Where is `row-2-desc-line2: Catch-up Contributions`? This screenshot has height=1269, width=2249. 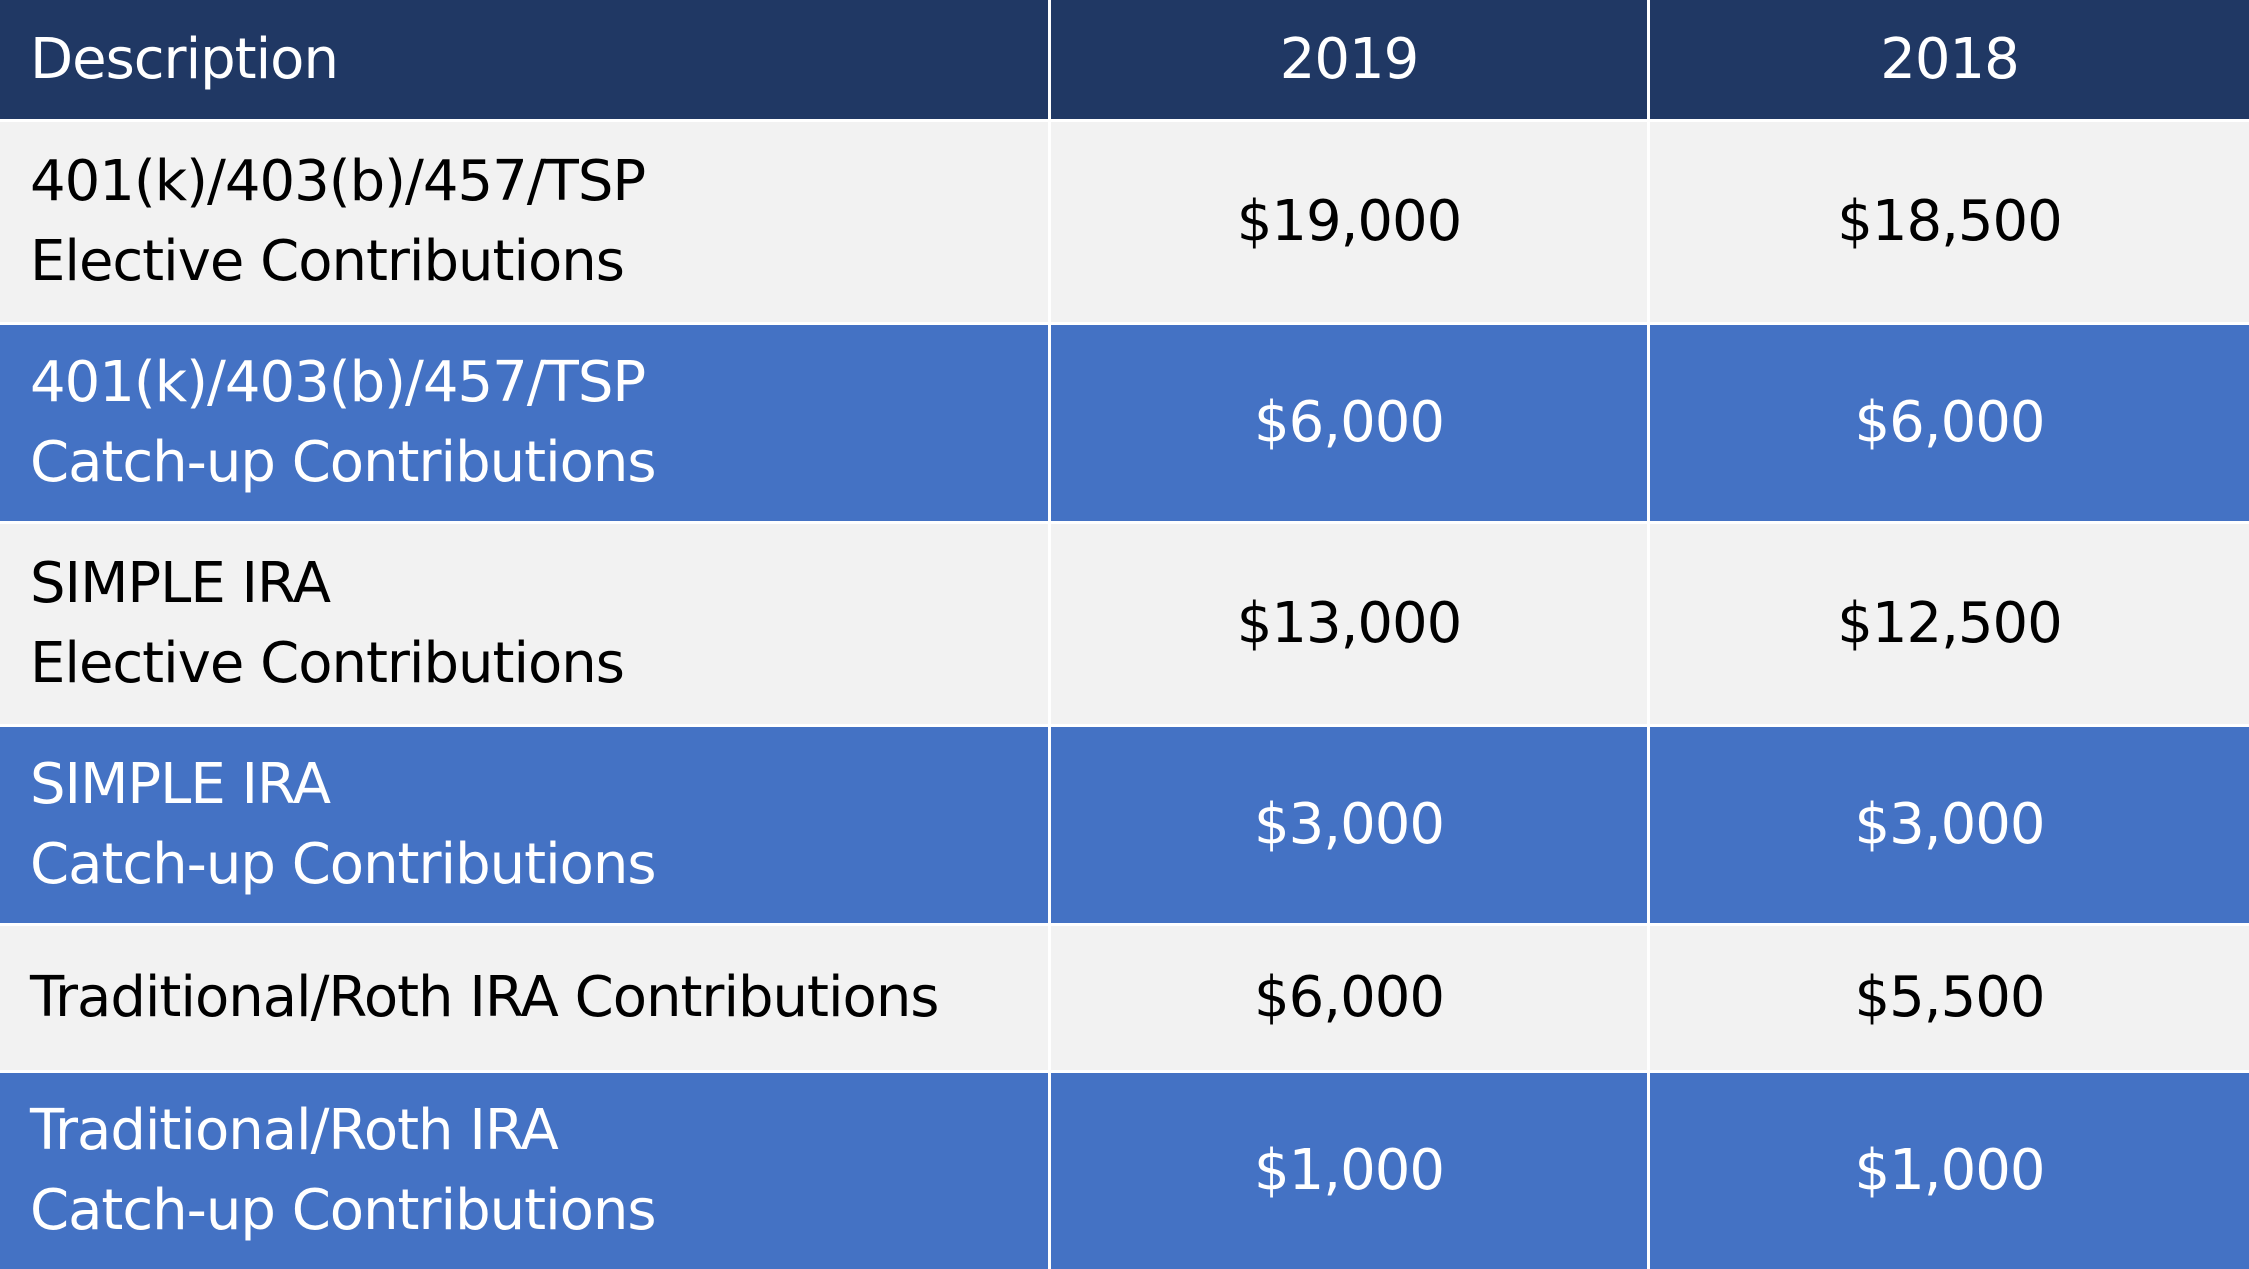 row-2-desc-line2: Catch-up Contributions is located at coordinates (343, 462).